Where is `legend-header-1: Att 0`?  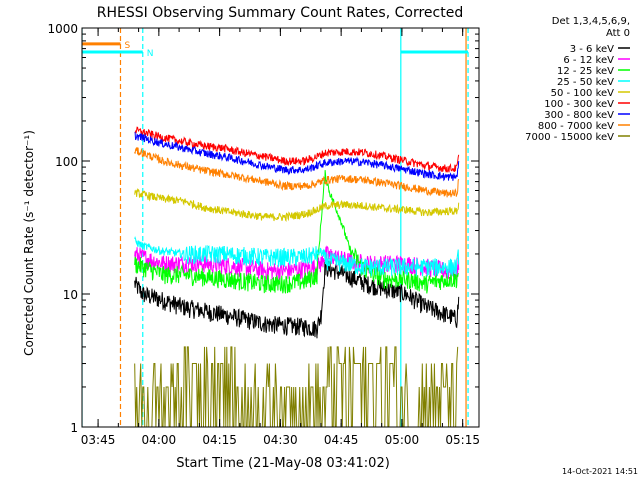
legend-header-1: Att 0 is located at coordinates (618, 33).